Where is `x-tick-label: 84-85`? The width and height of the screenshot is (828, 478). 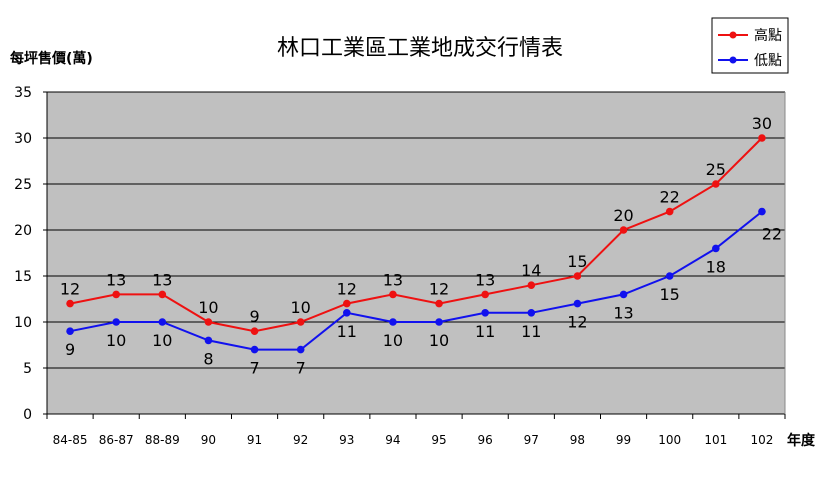 x-tick-label: 84-85 is located at coordinates (70, 440).